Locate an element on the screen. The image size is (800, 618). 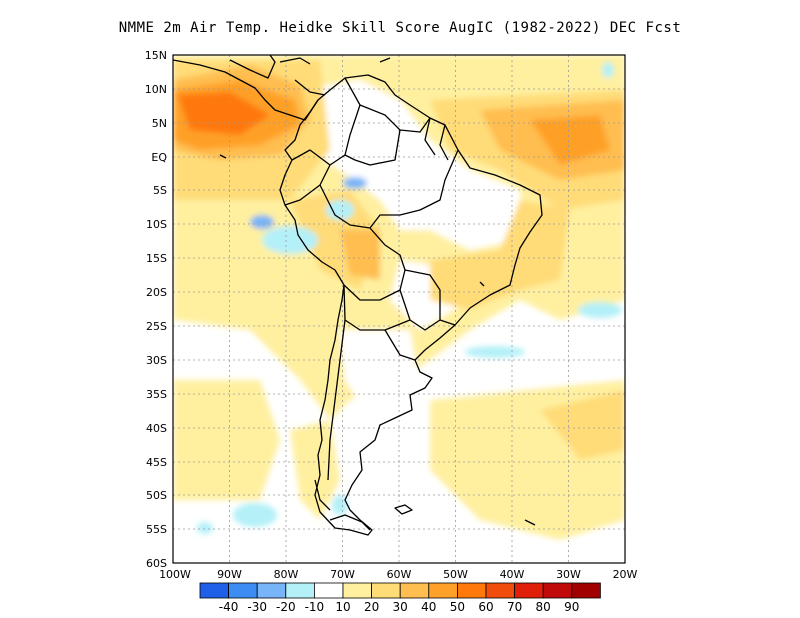
colorbar-label: 70 is located at coordinates (514, 607).